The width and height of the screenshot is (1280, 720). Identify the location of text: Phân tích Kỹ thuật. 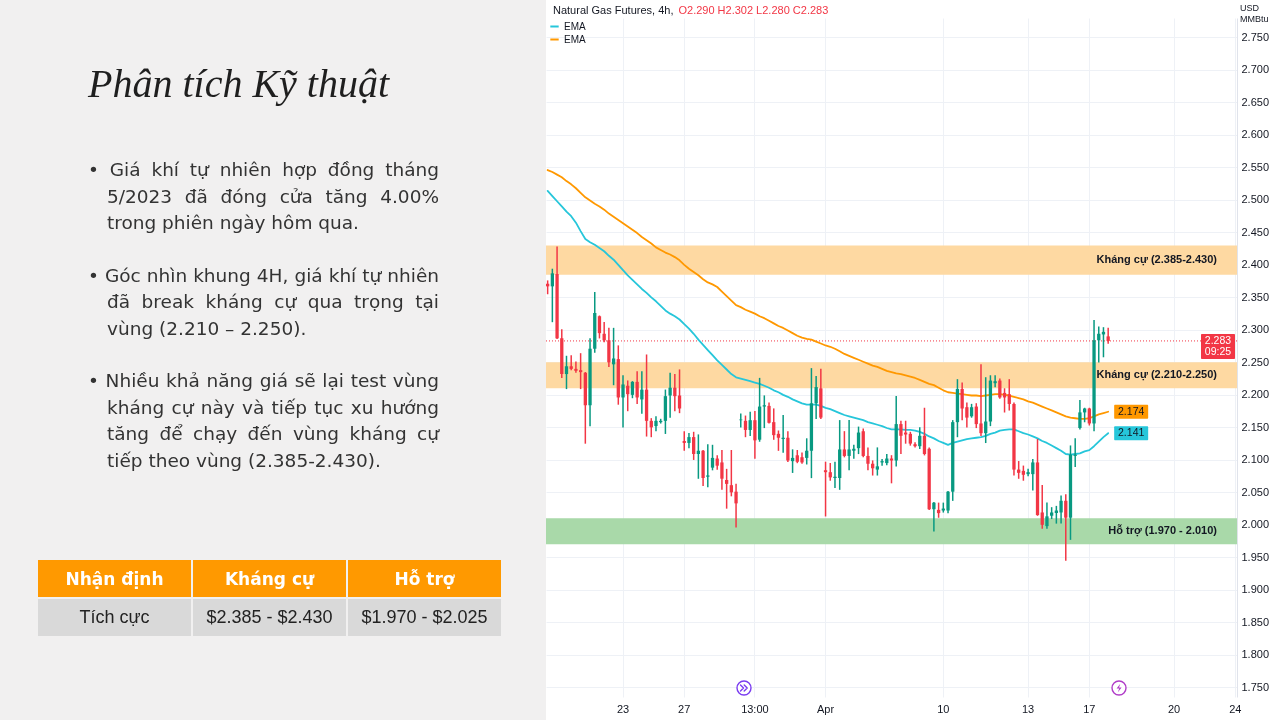
(239, 83).